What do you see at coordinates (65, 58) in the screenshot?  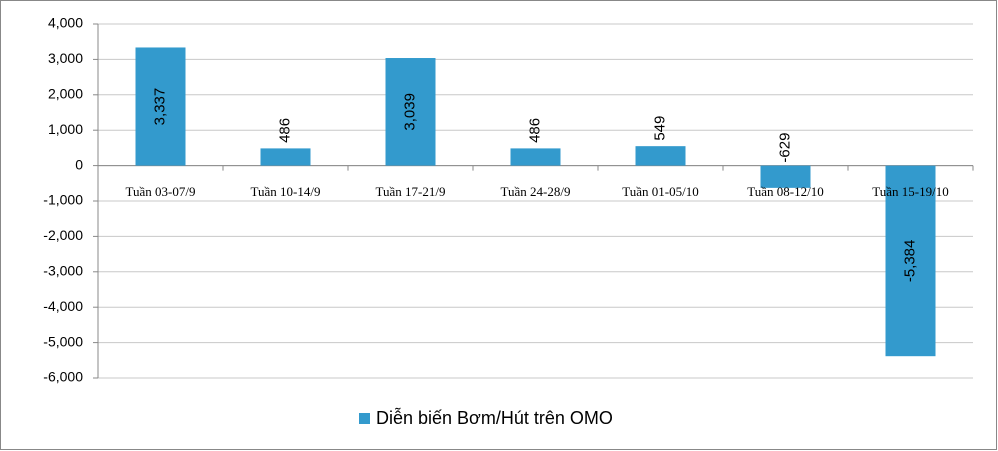 I see `y-tick-label: 3,000` at bounding box center [65, 58].